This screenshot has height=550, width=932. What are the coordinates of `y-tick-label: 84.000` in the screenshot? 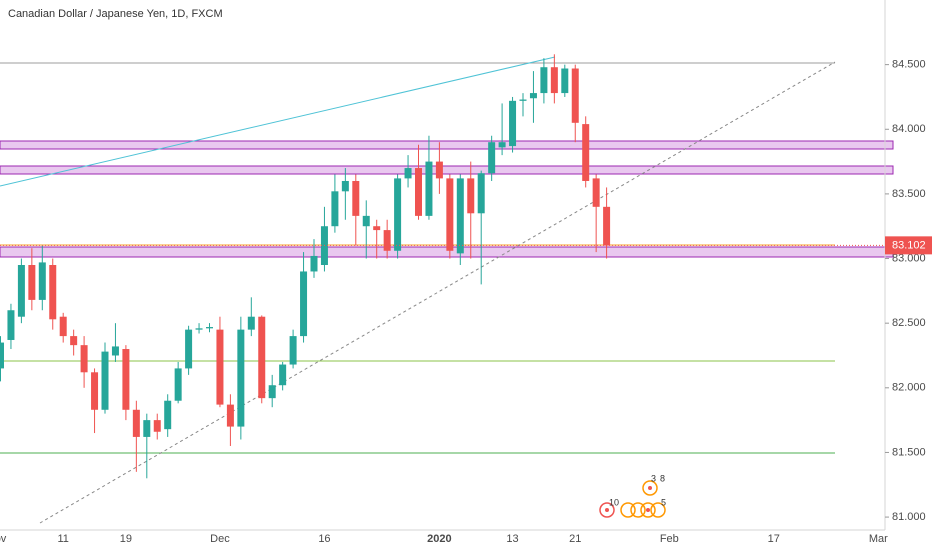 It's located at (909, 129).